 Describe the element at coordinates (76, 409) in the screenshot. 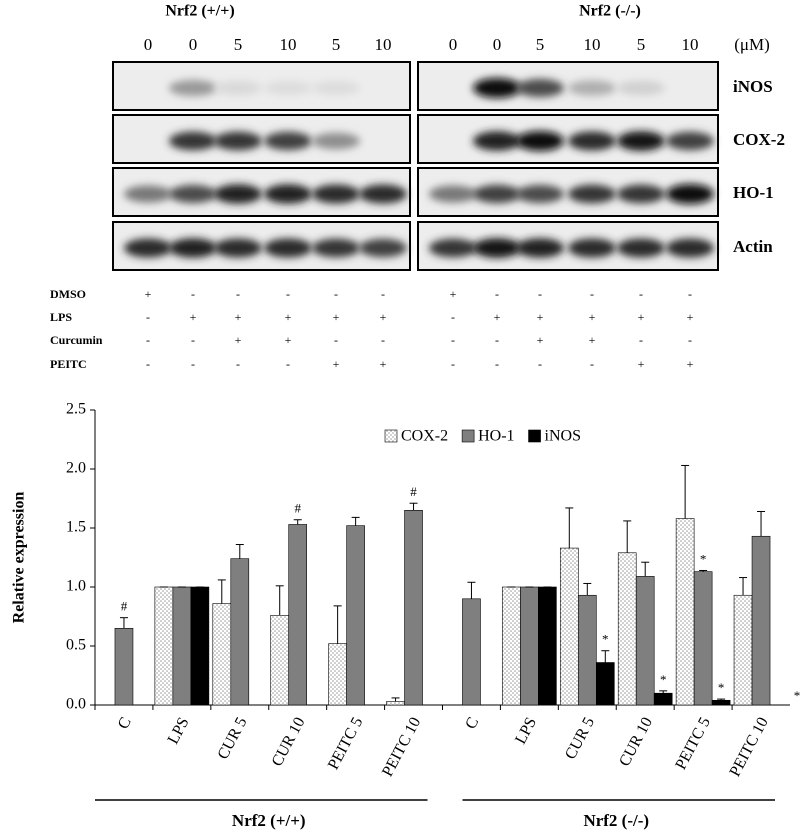

I see `y-tick-label: 2.5` at that location.